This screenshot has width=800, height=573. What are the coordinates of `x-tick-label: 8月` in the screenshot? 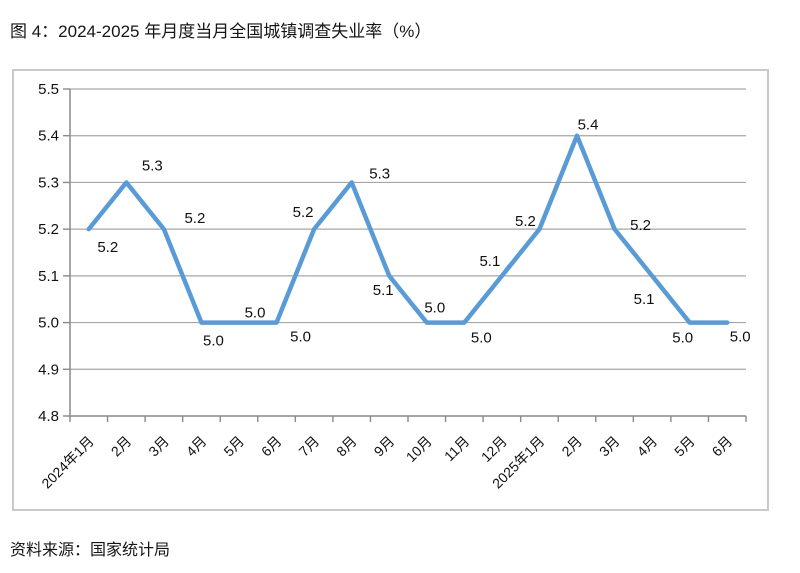 It's located at (346, 446).